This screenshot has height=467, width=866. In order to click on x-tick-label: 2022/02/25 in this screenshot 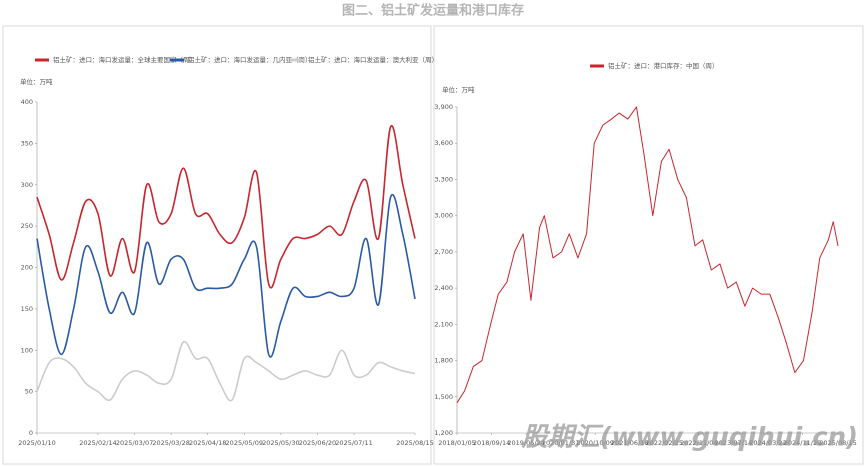, I will do `click(664, 443)`.